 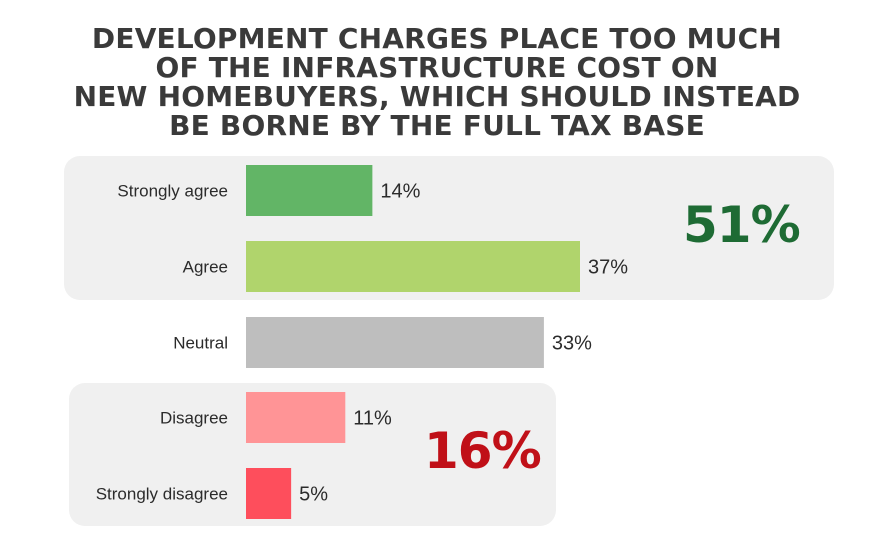 I want to click on category-label-agree: Agree, so click(x=205, y=267).